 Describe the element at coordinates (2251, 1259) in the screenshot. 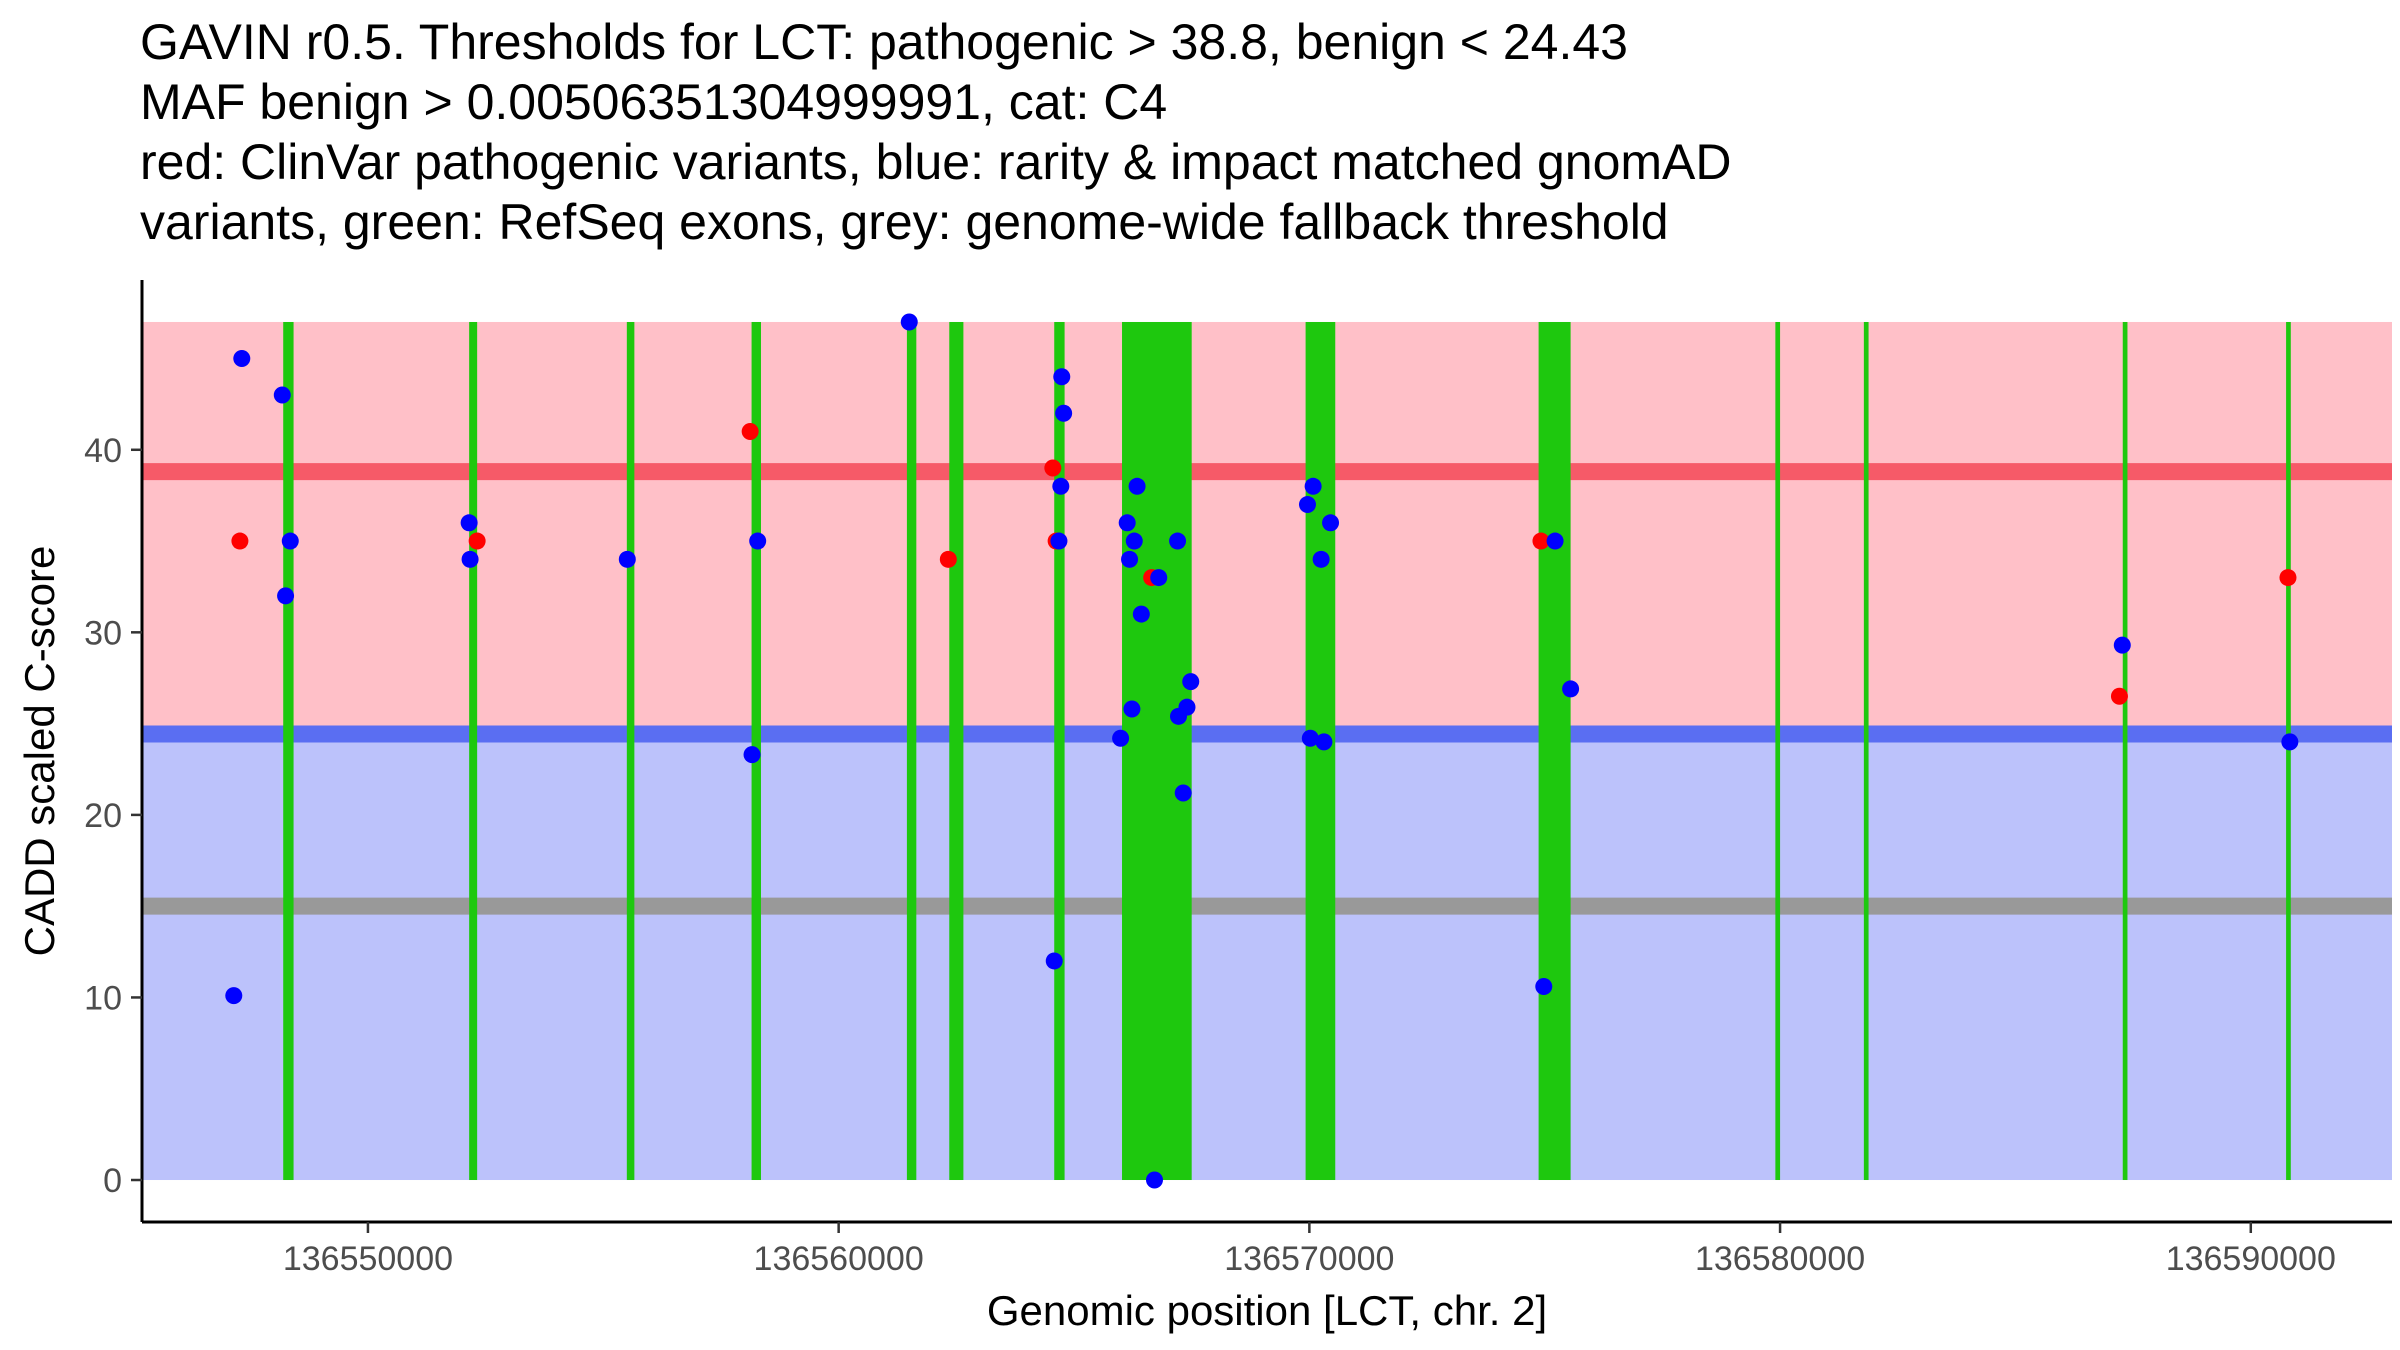

I see `x-tick-label-5: 136590000` at that location.